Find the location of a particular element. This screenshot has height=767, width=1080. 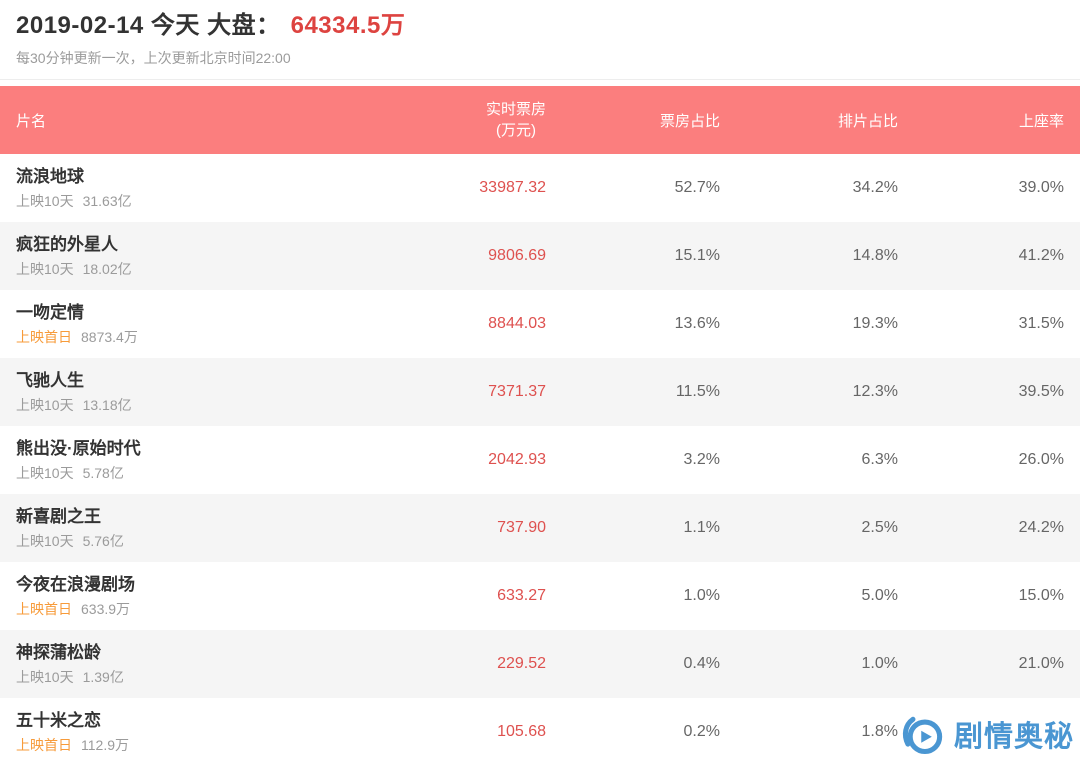

movie-subinfo: 上映首日 633.9万 is located at coordinates (185, 609).